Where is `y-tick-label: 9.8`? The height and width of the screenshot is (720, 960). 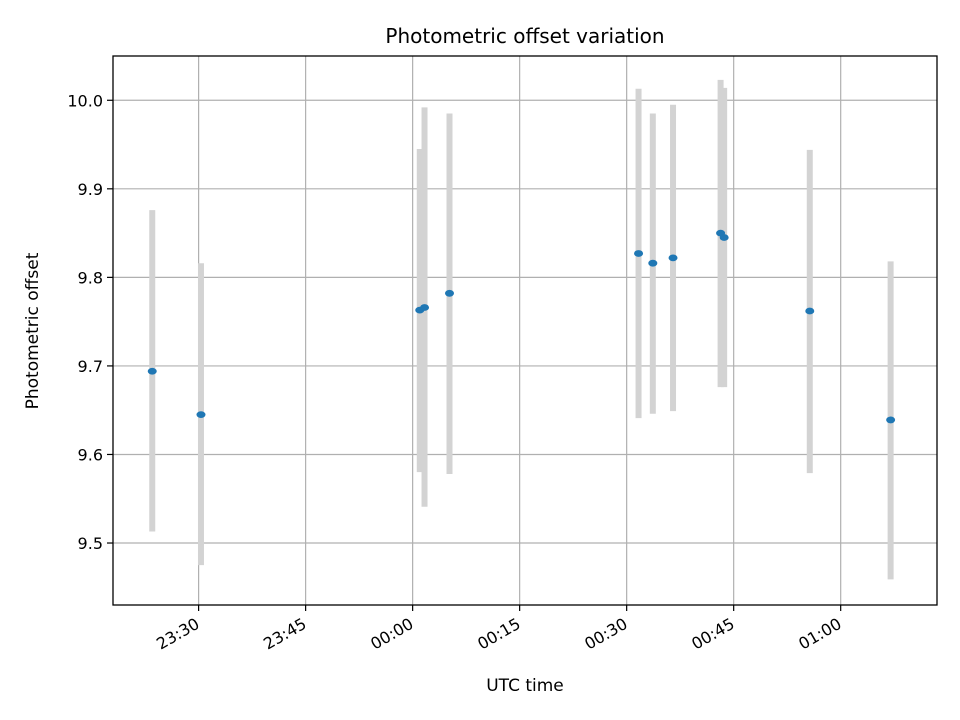 y-tick-label: 9.8 is located at coordinates (90, 277).